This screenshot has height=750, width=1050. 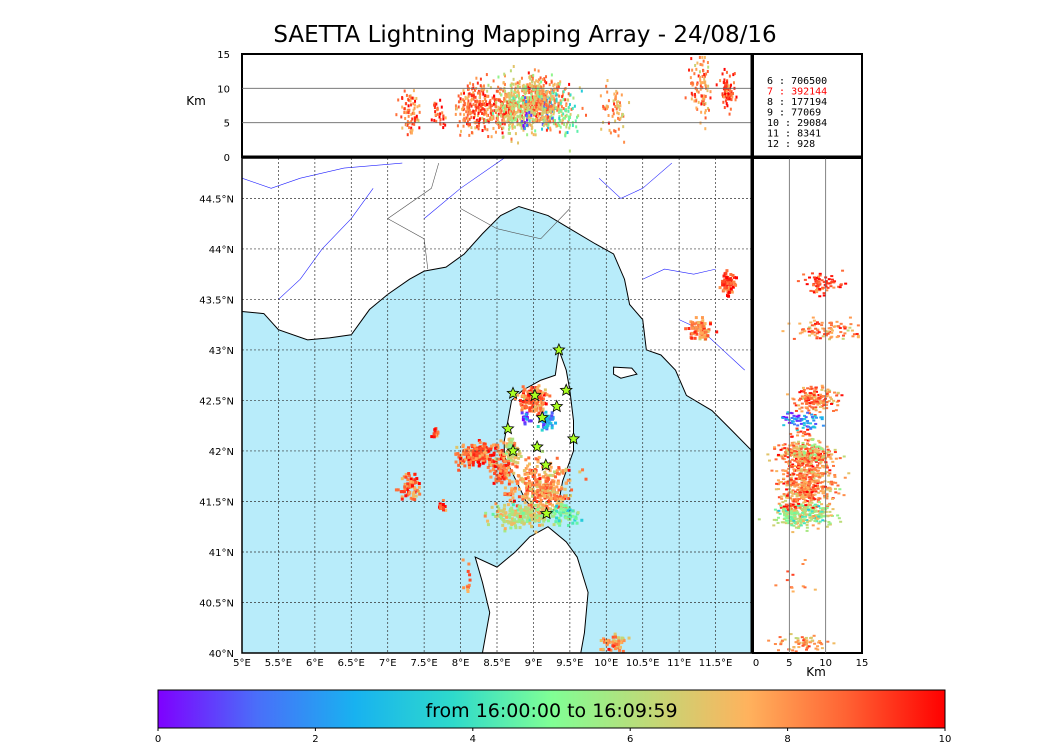 I want to click on station-star, so click(x=566, y=390).